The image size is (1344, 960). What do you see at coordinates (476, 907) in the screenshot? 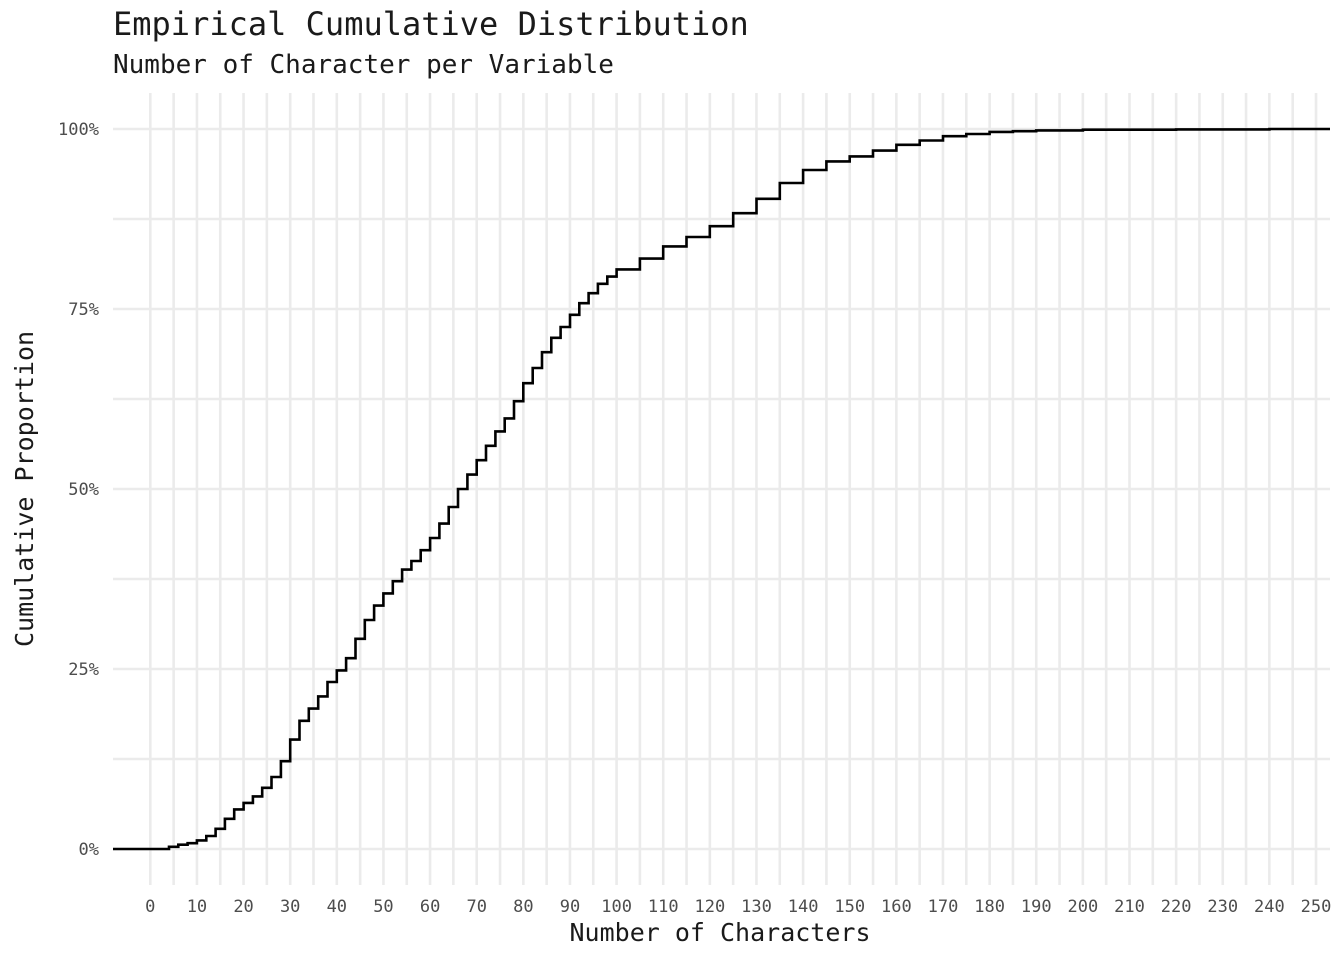
I see `x-tick-label: 70` at bounding box center [476, 907].